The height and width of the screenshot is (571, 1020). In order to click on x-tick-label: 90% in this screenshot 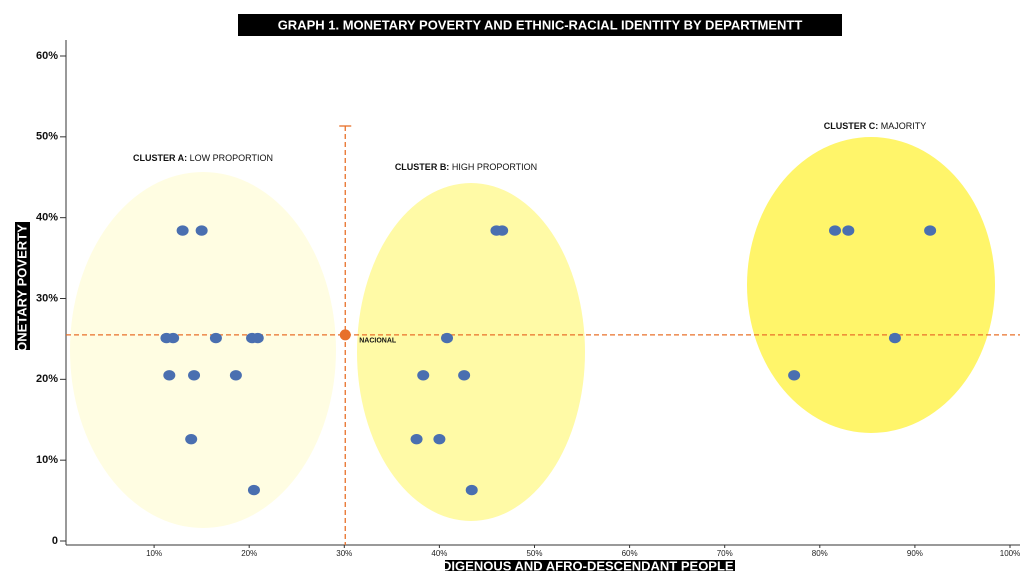, I will do `click(915, 553)`.